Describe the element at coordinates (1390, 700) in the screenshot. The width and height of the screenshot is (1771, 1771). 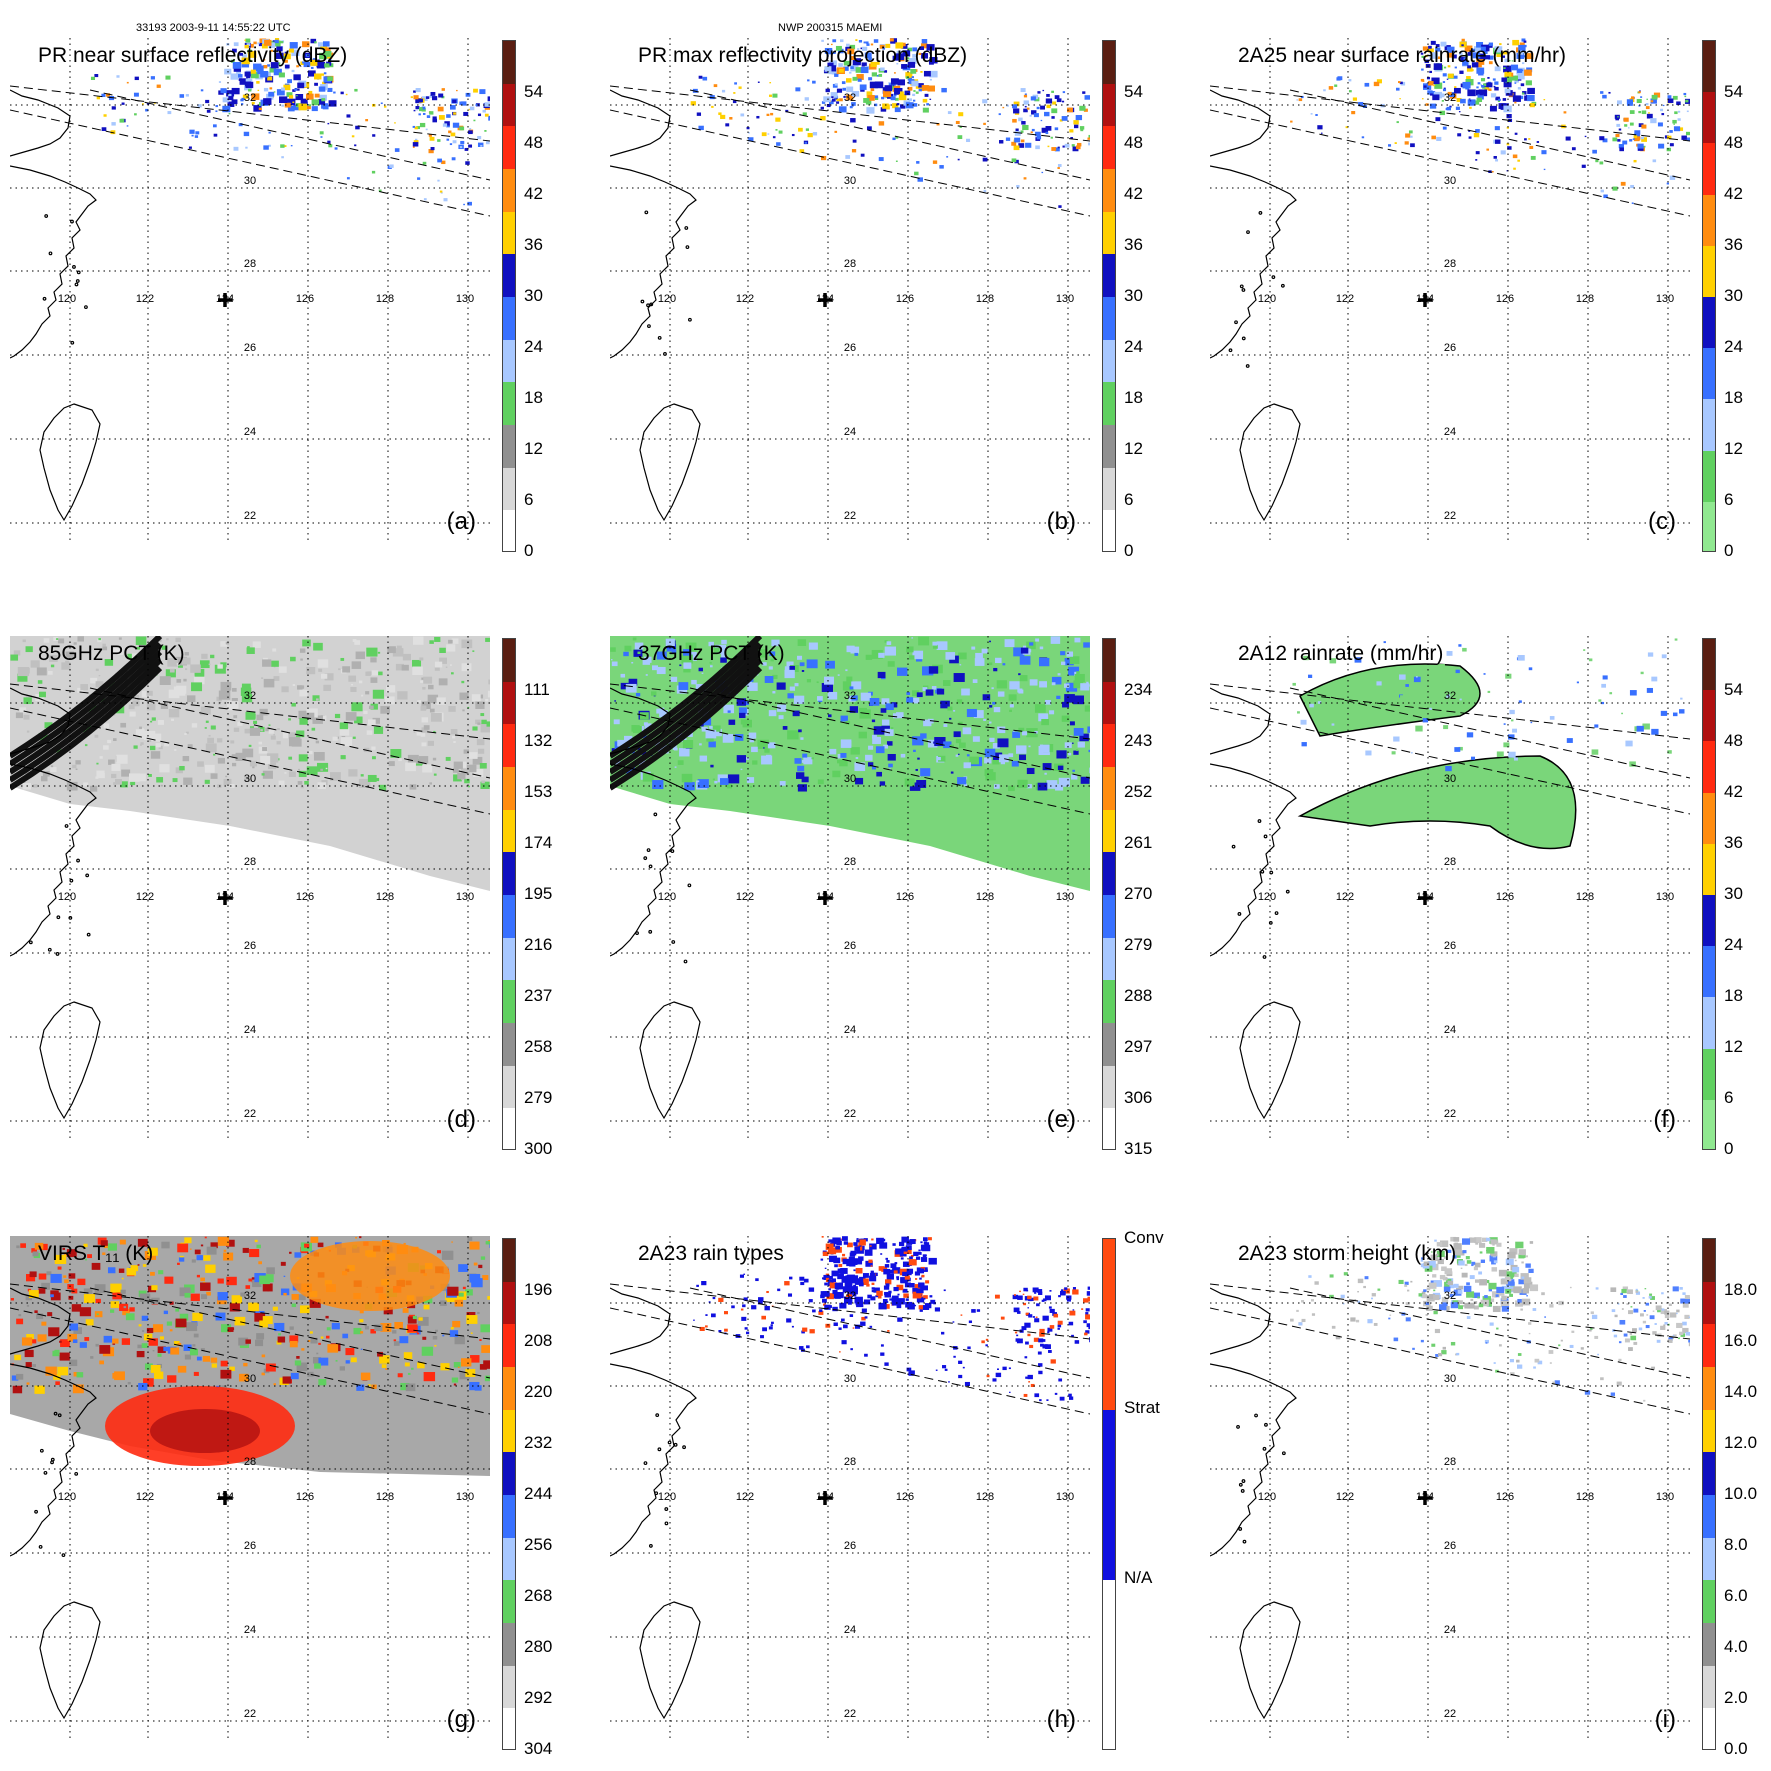
I see `rain-region` at that location.